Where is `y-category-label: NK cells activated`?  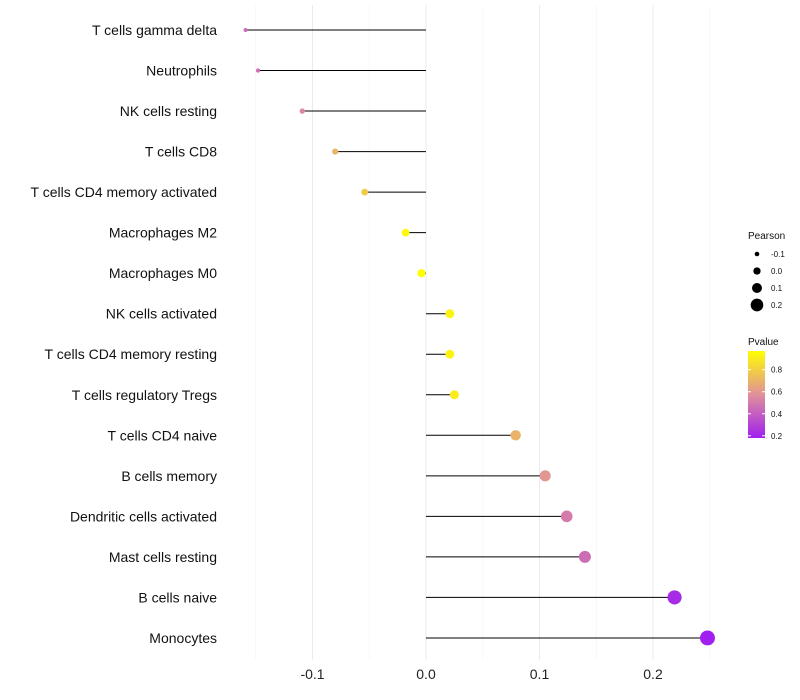 y-category-label: NK cells activated is located at coordinates (161, 314).